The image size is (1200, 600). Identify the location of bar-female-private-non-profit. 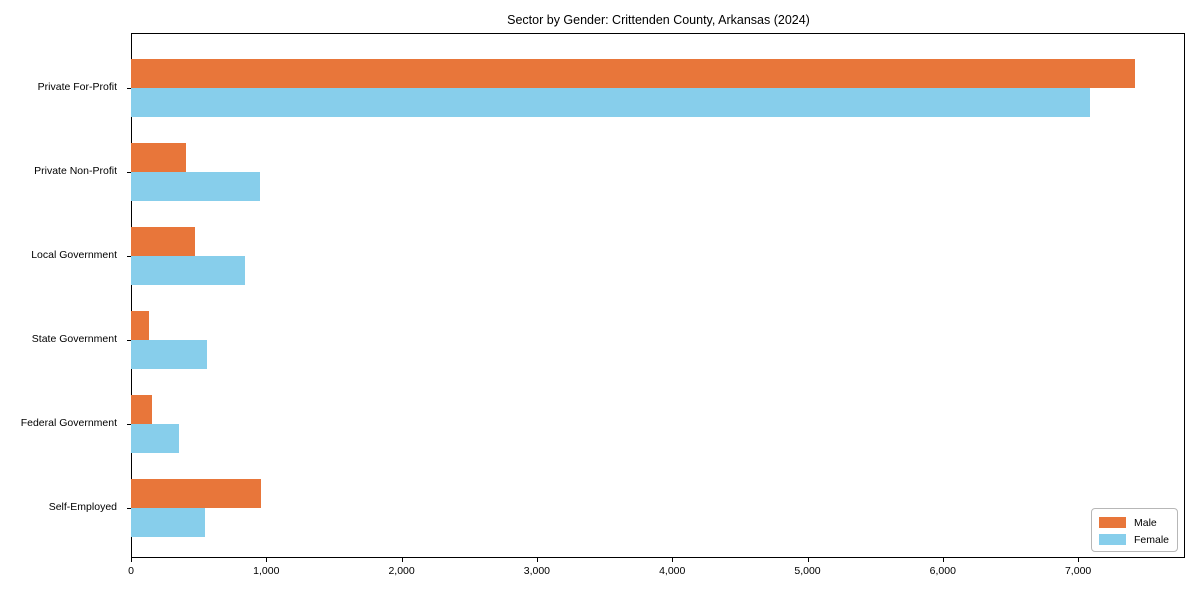
(196, 186).